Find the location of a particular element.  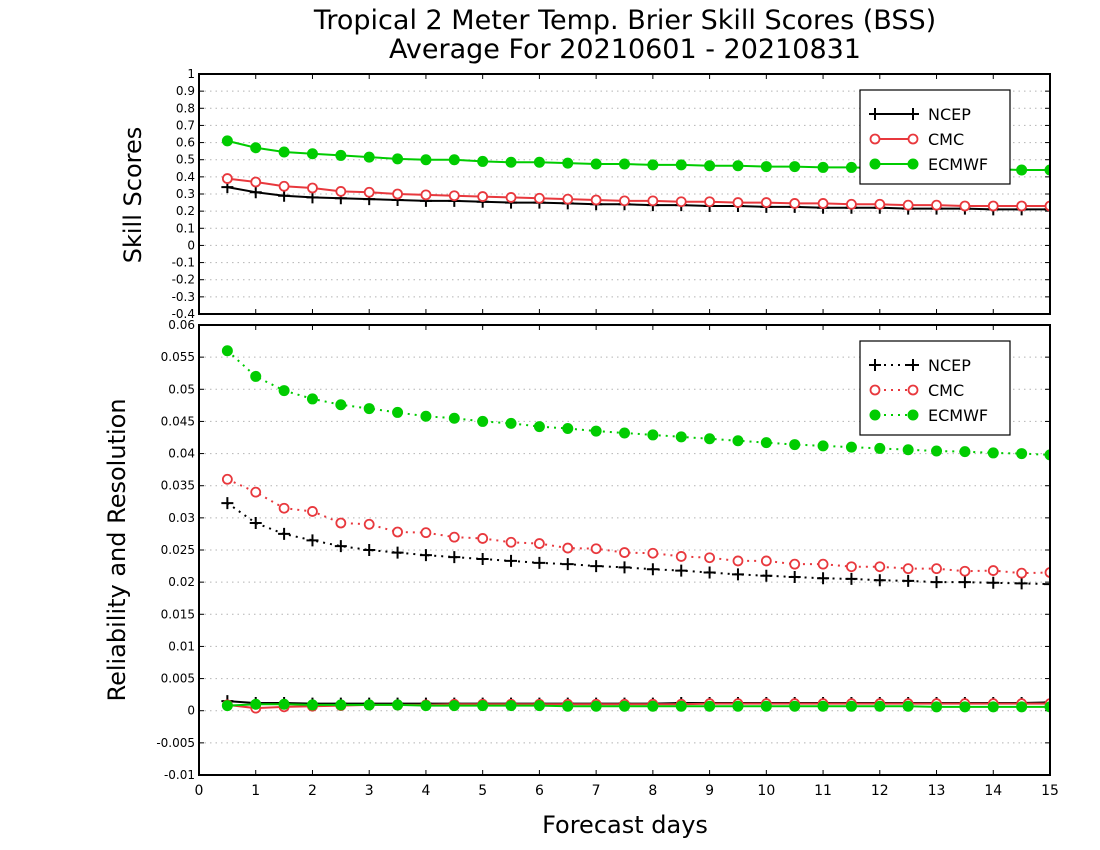

skill-ytick-label: 1 is located at coordinates (191, 74).